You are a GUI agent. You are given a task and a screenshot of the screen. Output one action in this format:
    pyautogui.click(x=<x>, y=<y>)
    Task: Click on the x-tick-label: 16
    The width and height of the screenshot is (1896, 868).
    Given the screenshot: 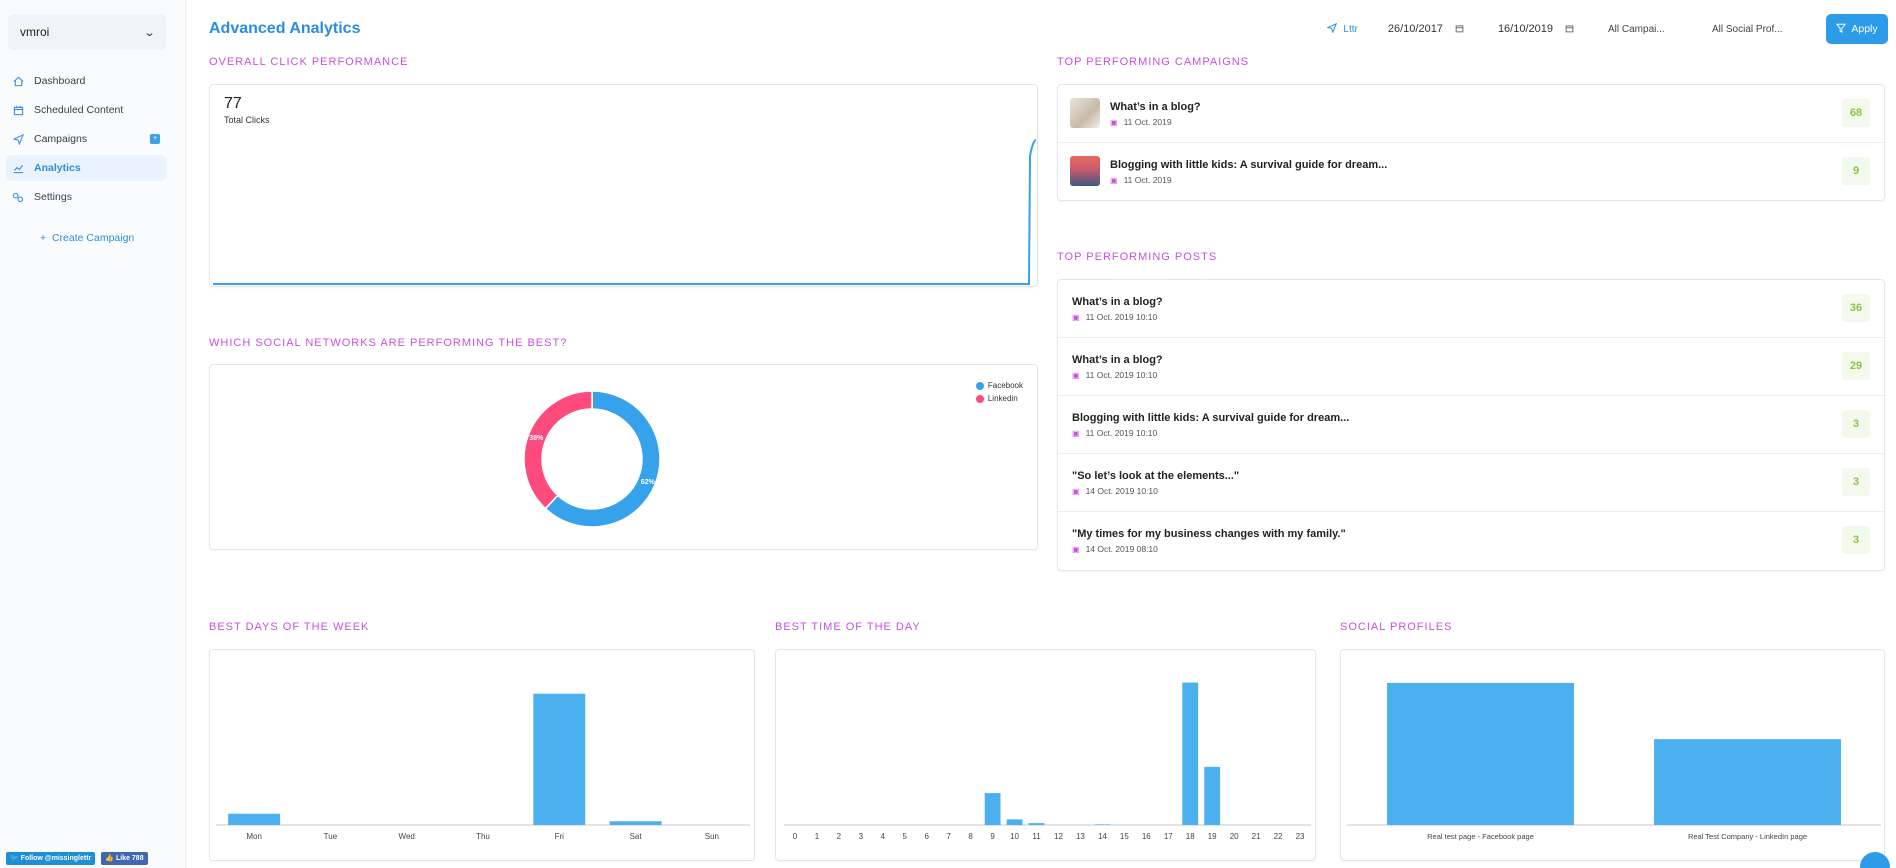 What is the action you would take?
    pyautogui.click(x=1146, y=836)
    